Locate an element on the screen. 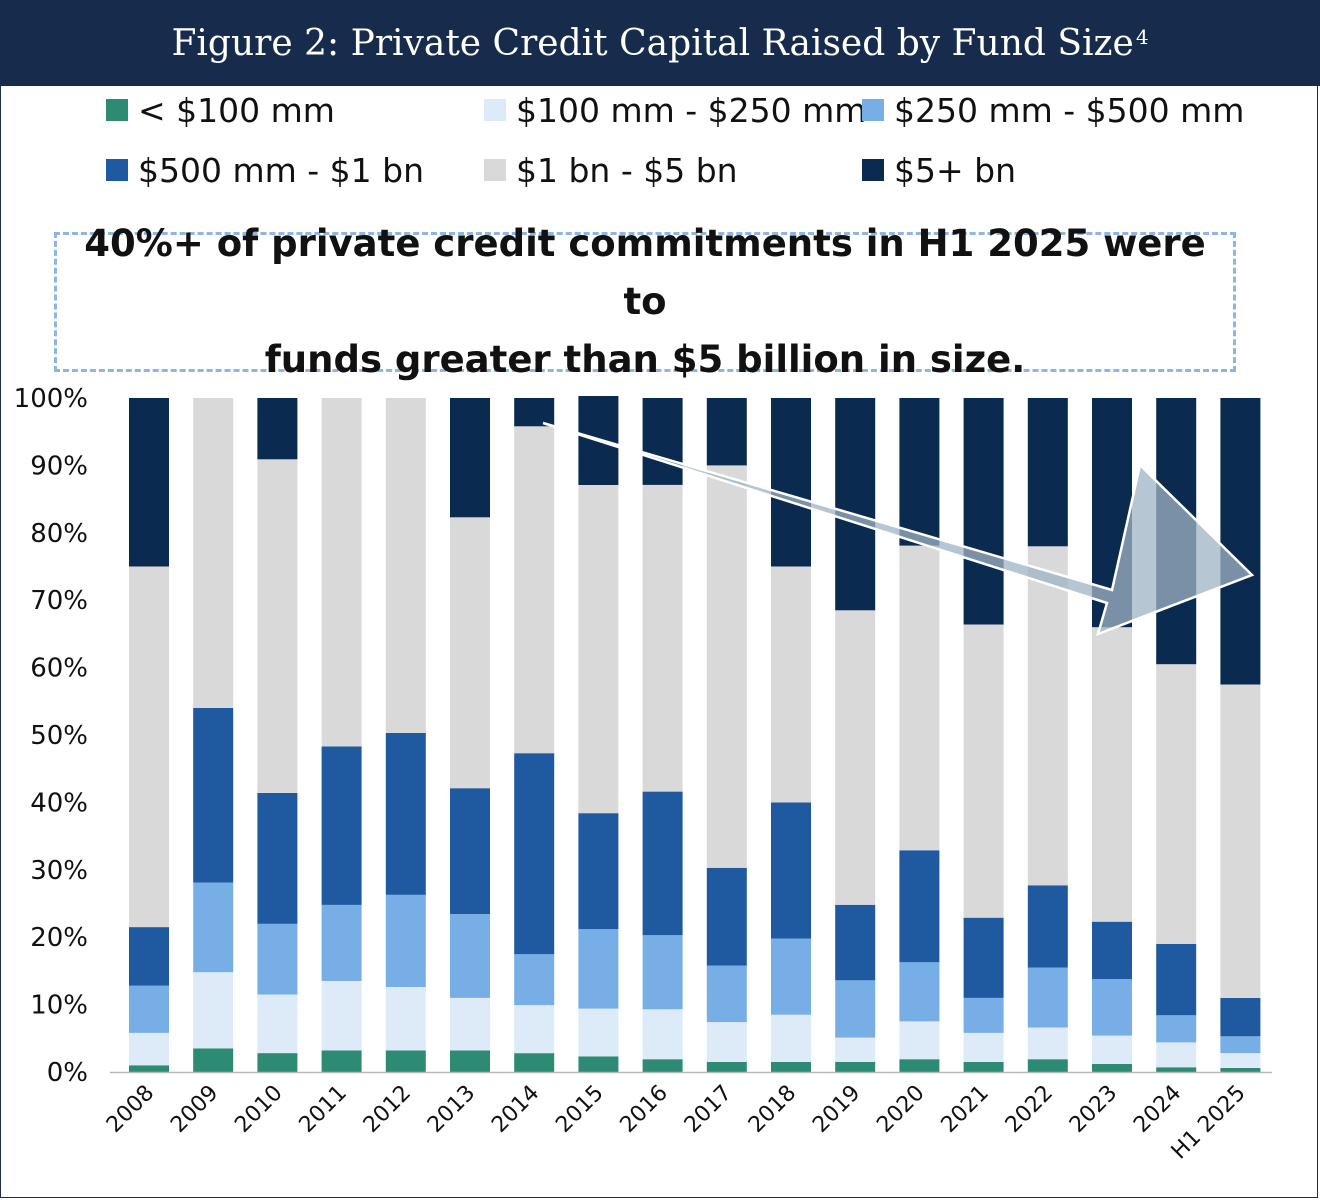 The image size is (1320, 1200). x-tick-label: 2010 is located at coordinates (258, 1109).